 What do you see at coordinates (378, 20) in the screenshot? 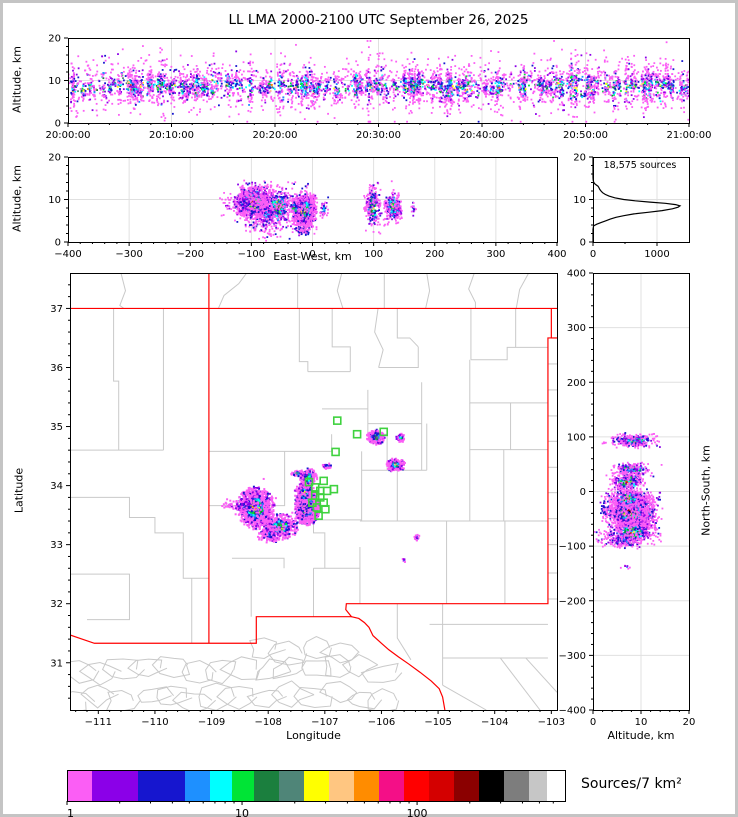
I see `figure-title: LL LMA 2000-2100 UTC September 26, 2025` at bounding box center [378, 20].